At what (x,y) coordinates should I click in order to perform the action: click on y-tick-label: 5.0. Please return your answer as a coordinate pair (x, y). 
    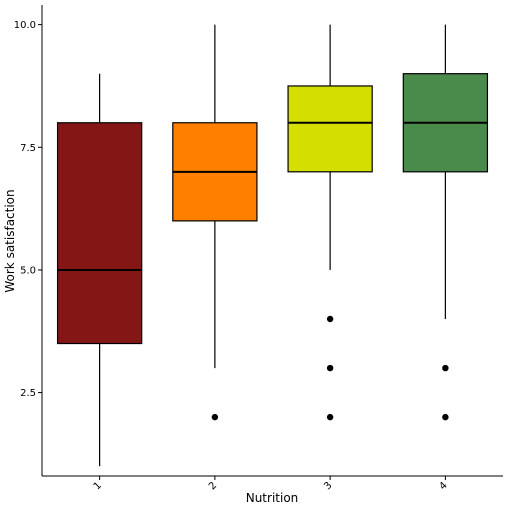
    Looking at the image, I should click on (28, 270).